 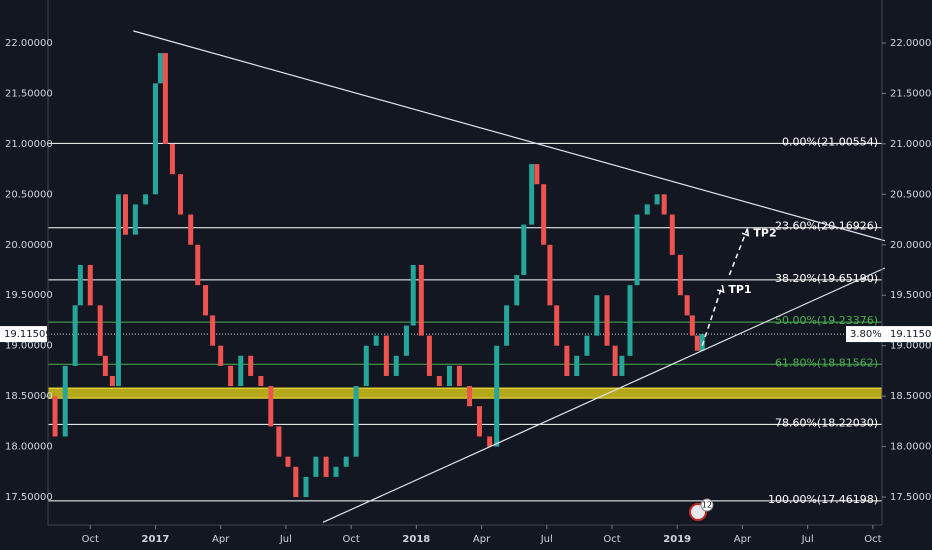 What do you see at coordinates (29, 346) in the screenshot?
I see `y-tick-label-left: 19.00000` at bounding box center [29, 346].